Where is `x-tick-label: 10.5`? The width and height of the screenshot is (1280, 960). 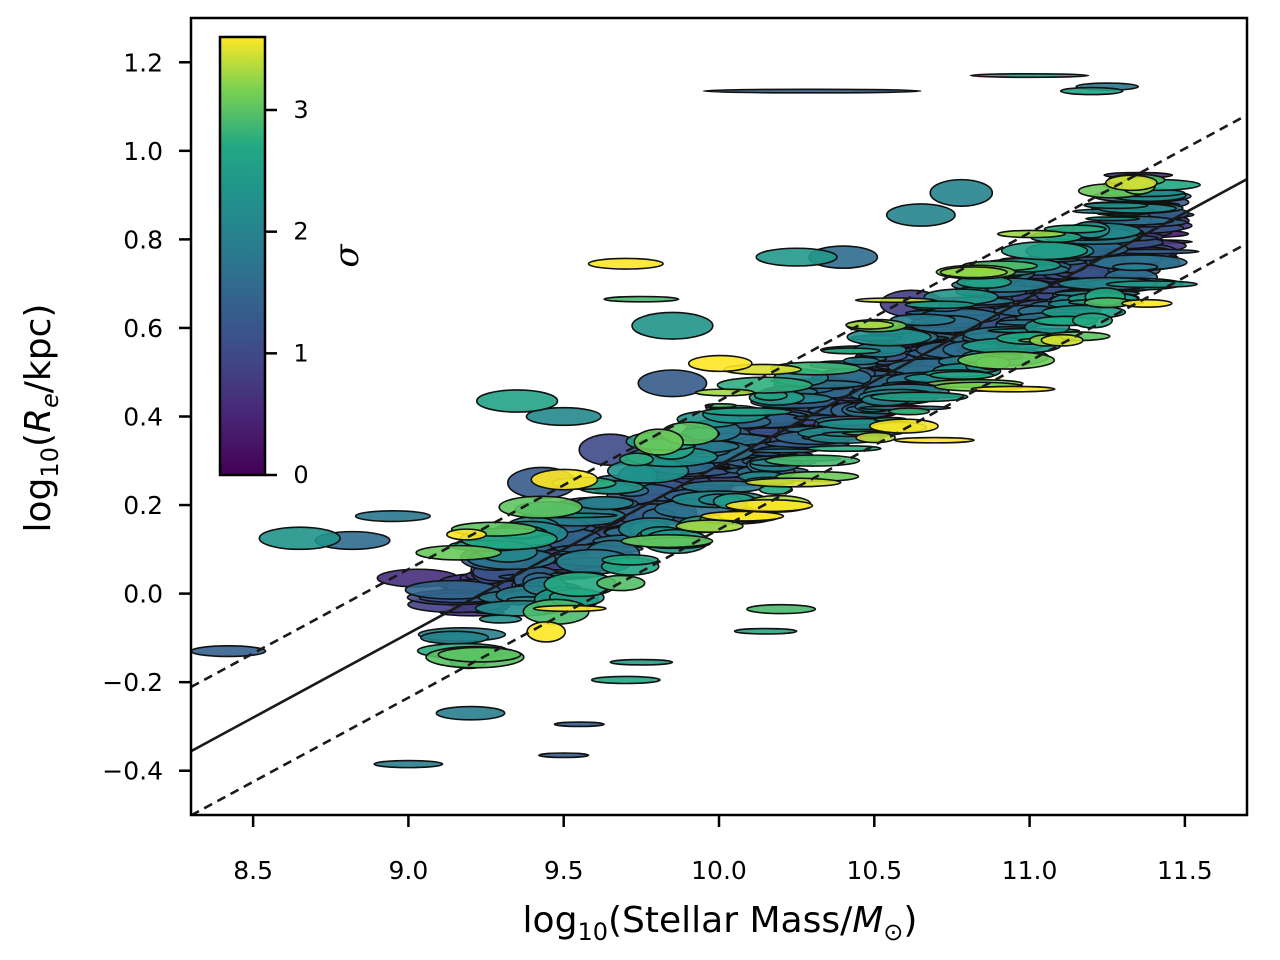
x-tick-label: 10.5 is located at coordinates (874, 870).